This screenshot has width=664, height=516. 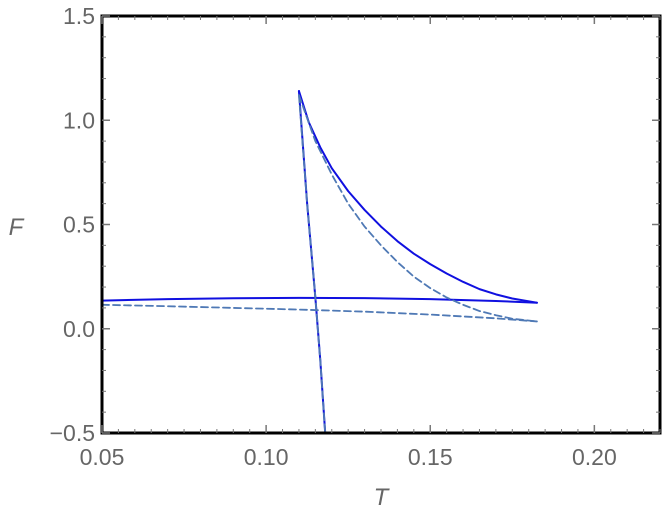 I want to click on x-tick-label: 0.10, so click(x=266, y=457).